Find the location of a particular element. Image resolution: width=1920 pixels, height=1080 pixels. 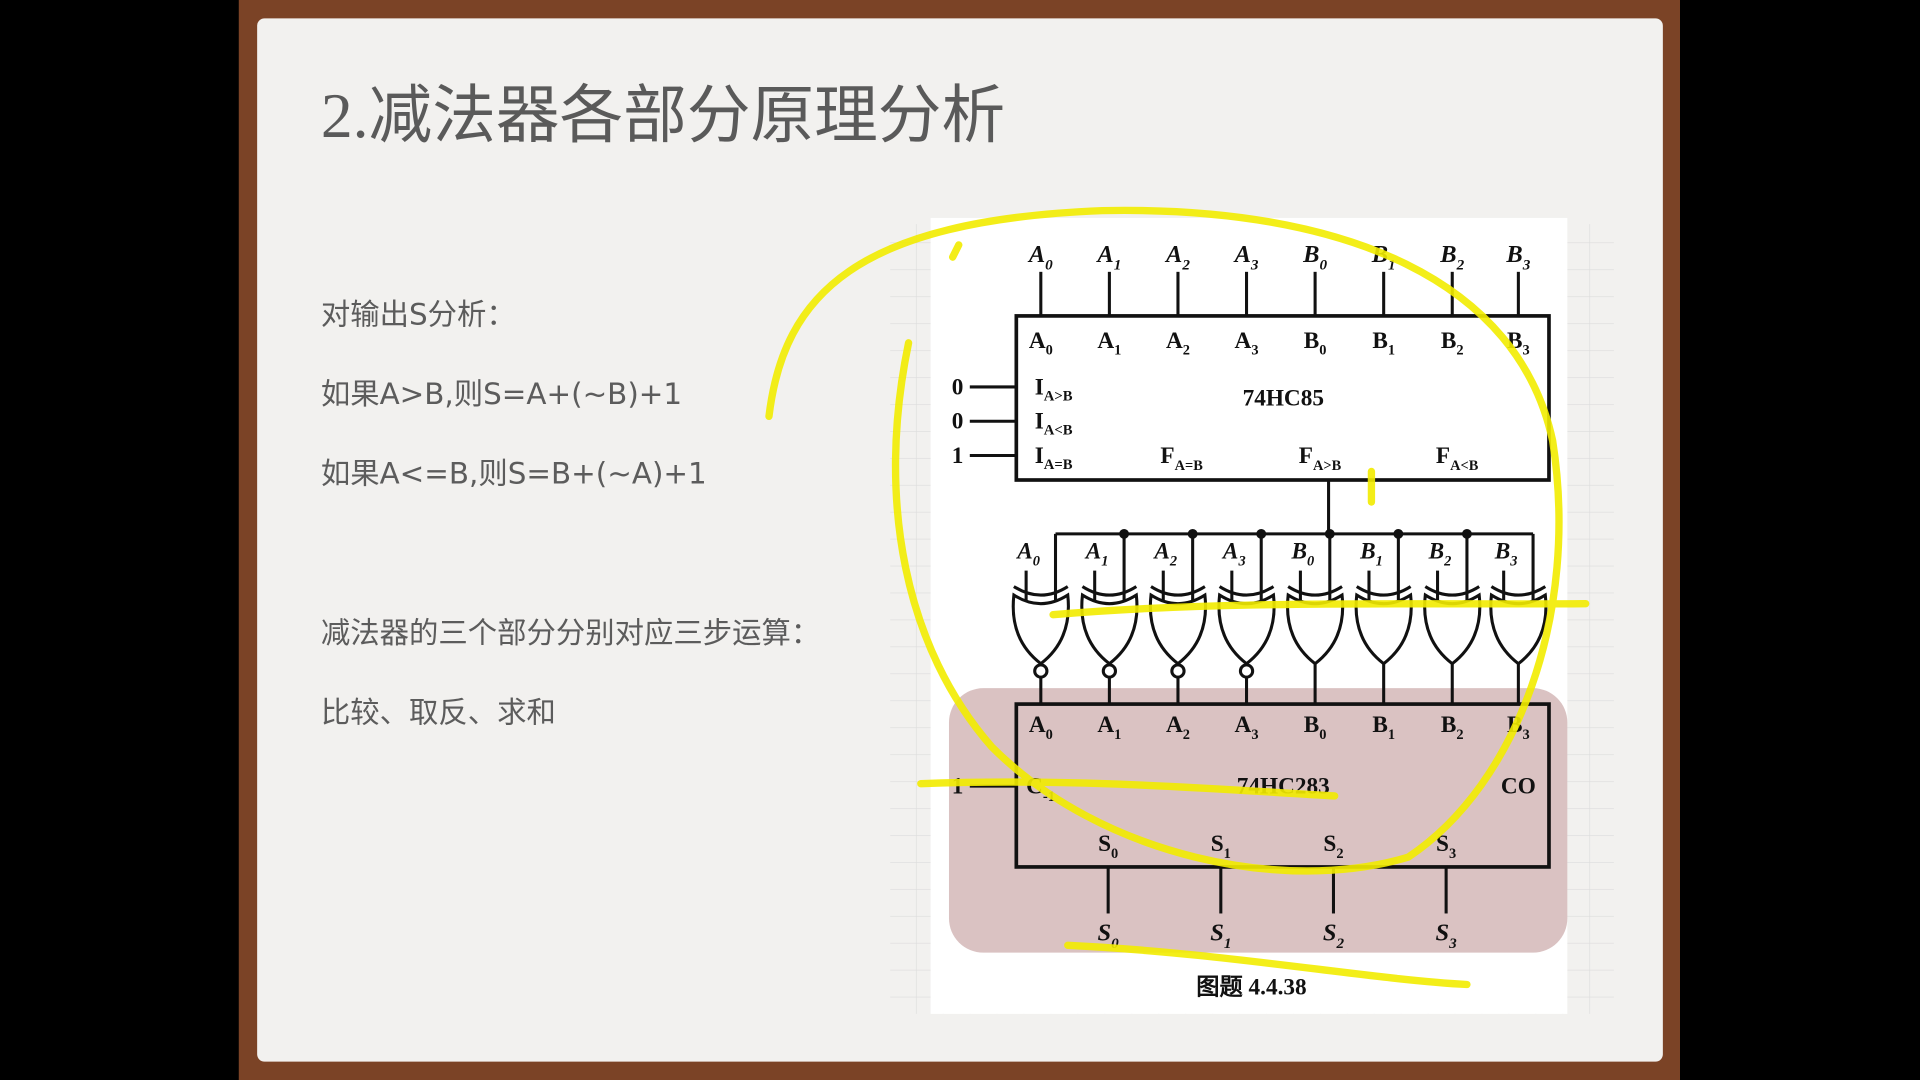

pin-label: CO is located at coordinates (1518, 786).